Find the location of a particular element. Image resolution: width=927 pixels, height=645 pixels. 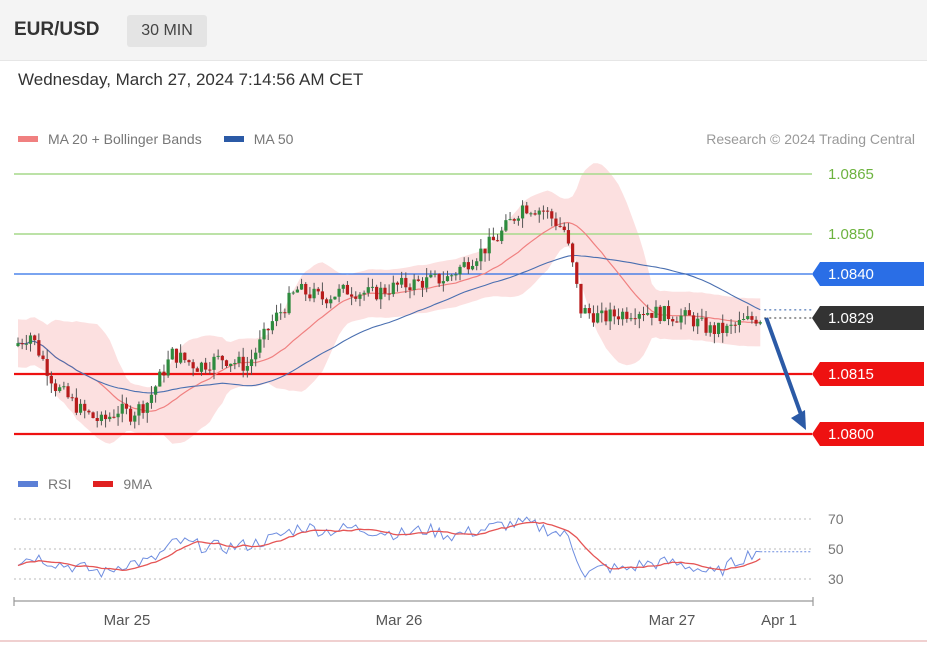

price-tag-4: 1.0815 is located at coordinates (868, 374).